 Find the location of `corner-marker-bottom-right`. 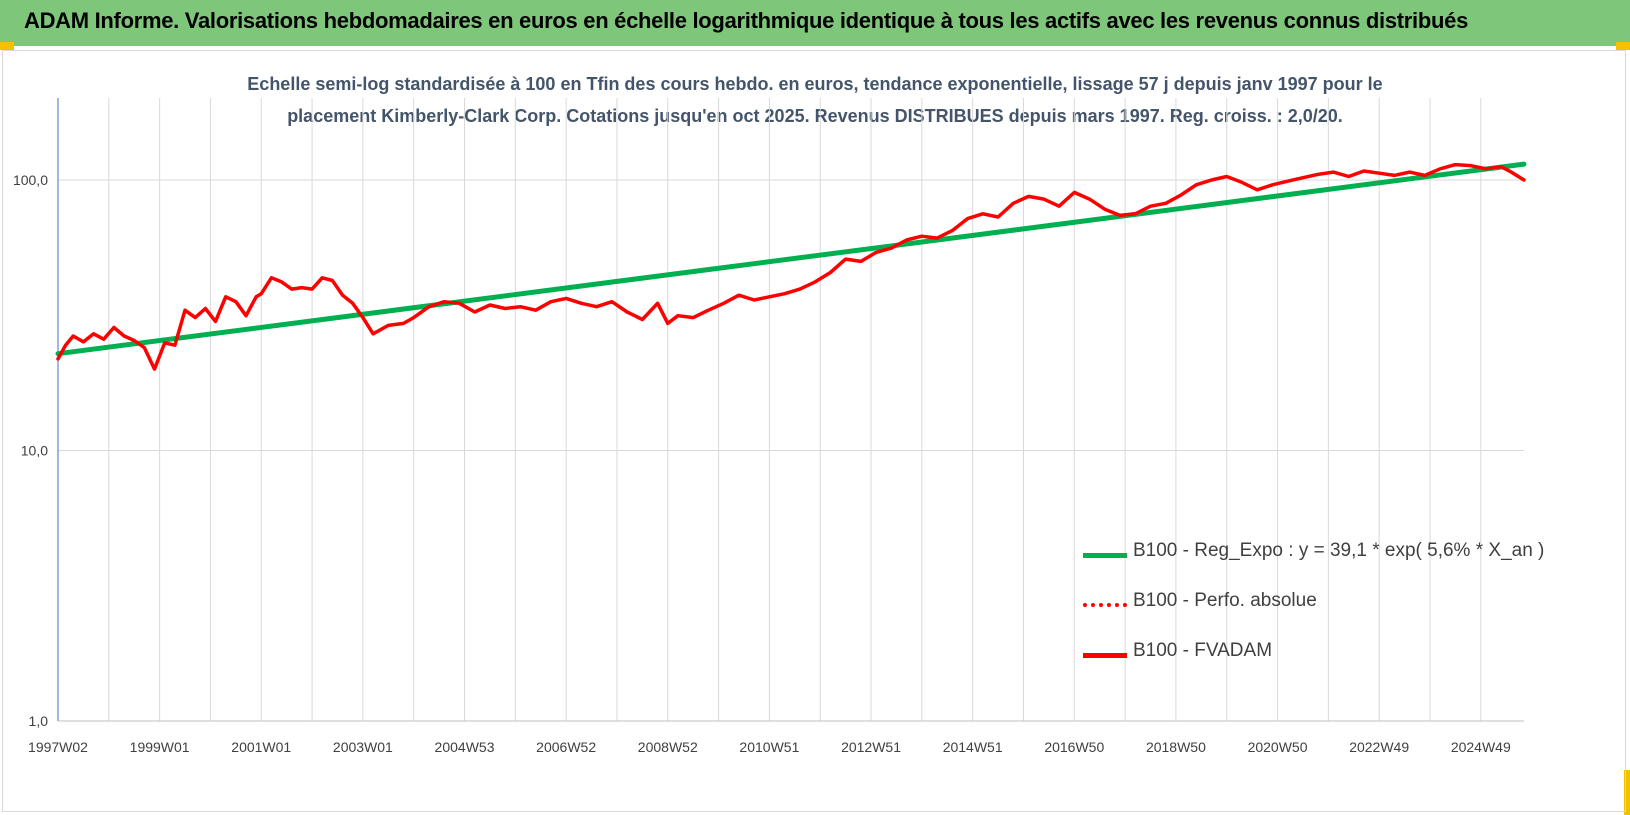

corner-marker-bottom-right is located at coordinates (1627, 792).